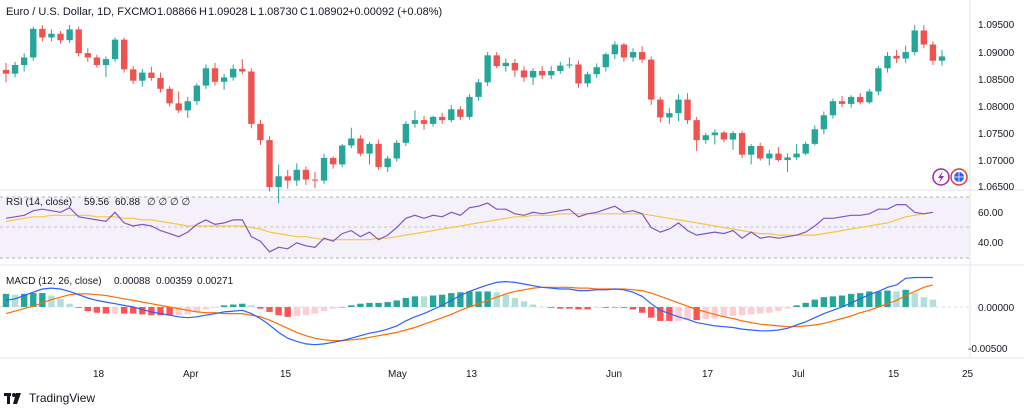 This screenshot has width=1024, height=419. Describe the element at coordinates (996, 134) in the screenshot. I see `price-tick: 1.07500` at that location.